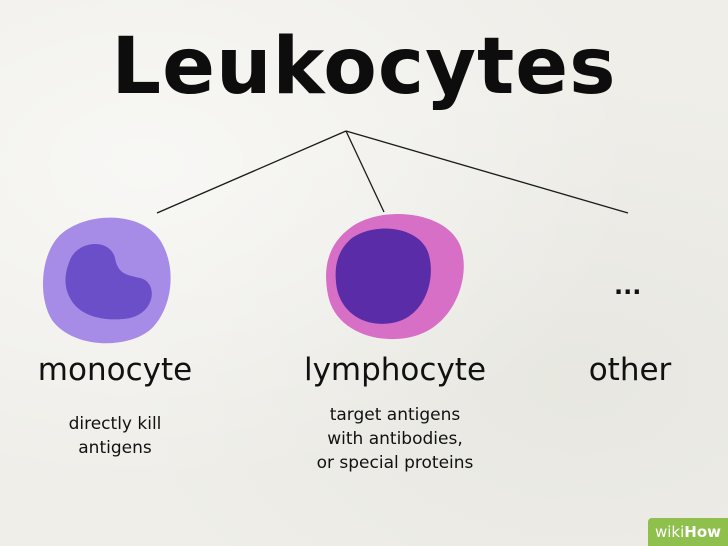 The image size is (728, 546). Describe the element at coordinates (395, 276) in the screenshot. I see `lymphocyte-cell-icon` at that location.